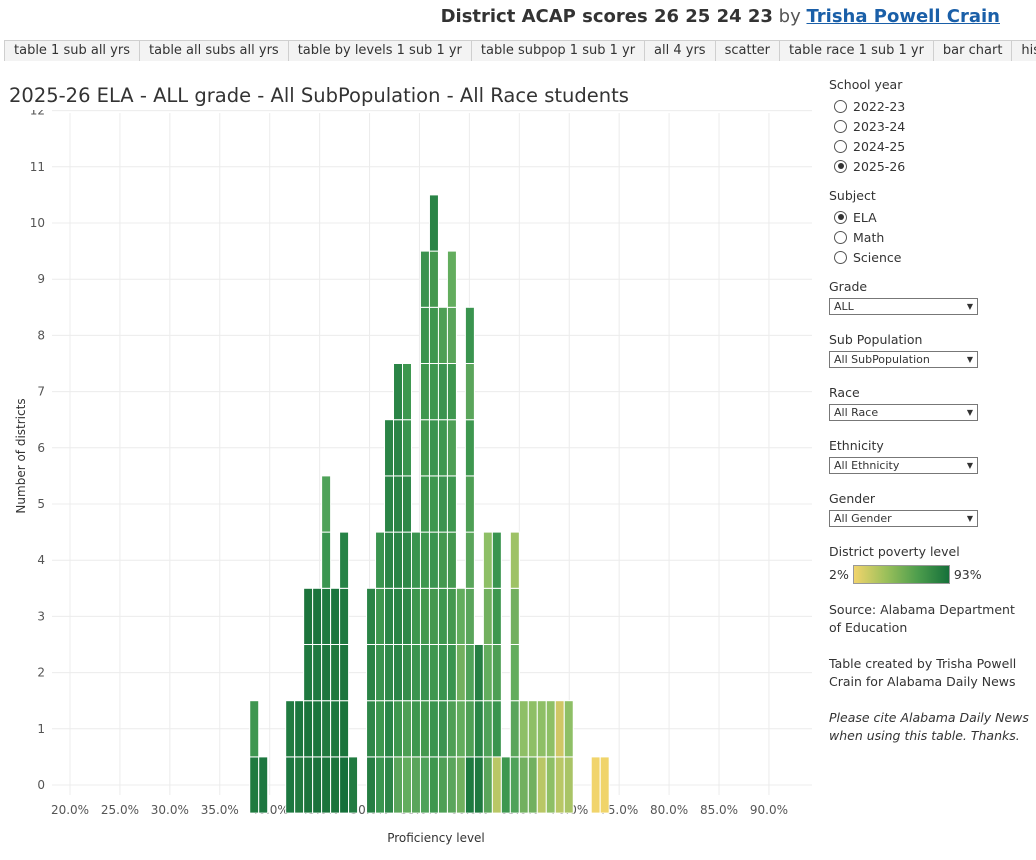  I want to click on tab-table-1-sub-all-yrs: table 1 sub all yrs, so click(72, 50).